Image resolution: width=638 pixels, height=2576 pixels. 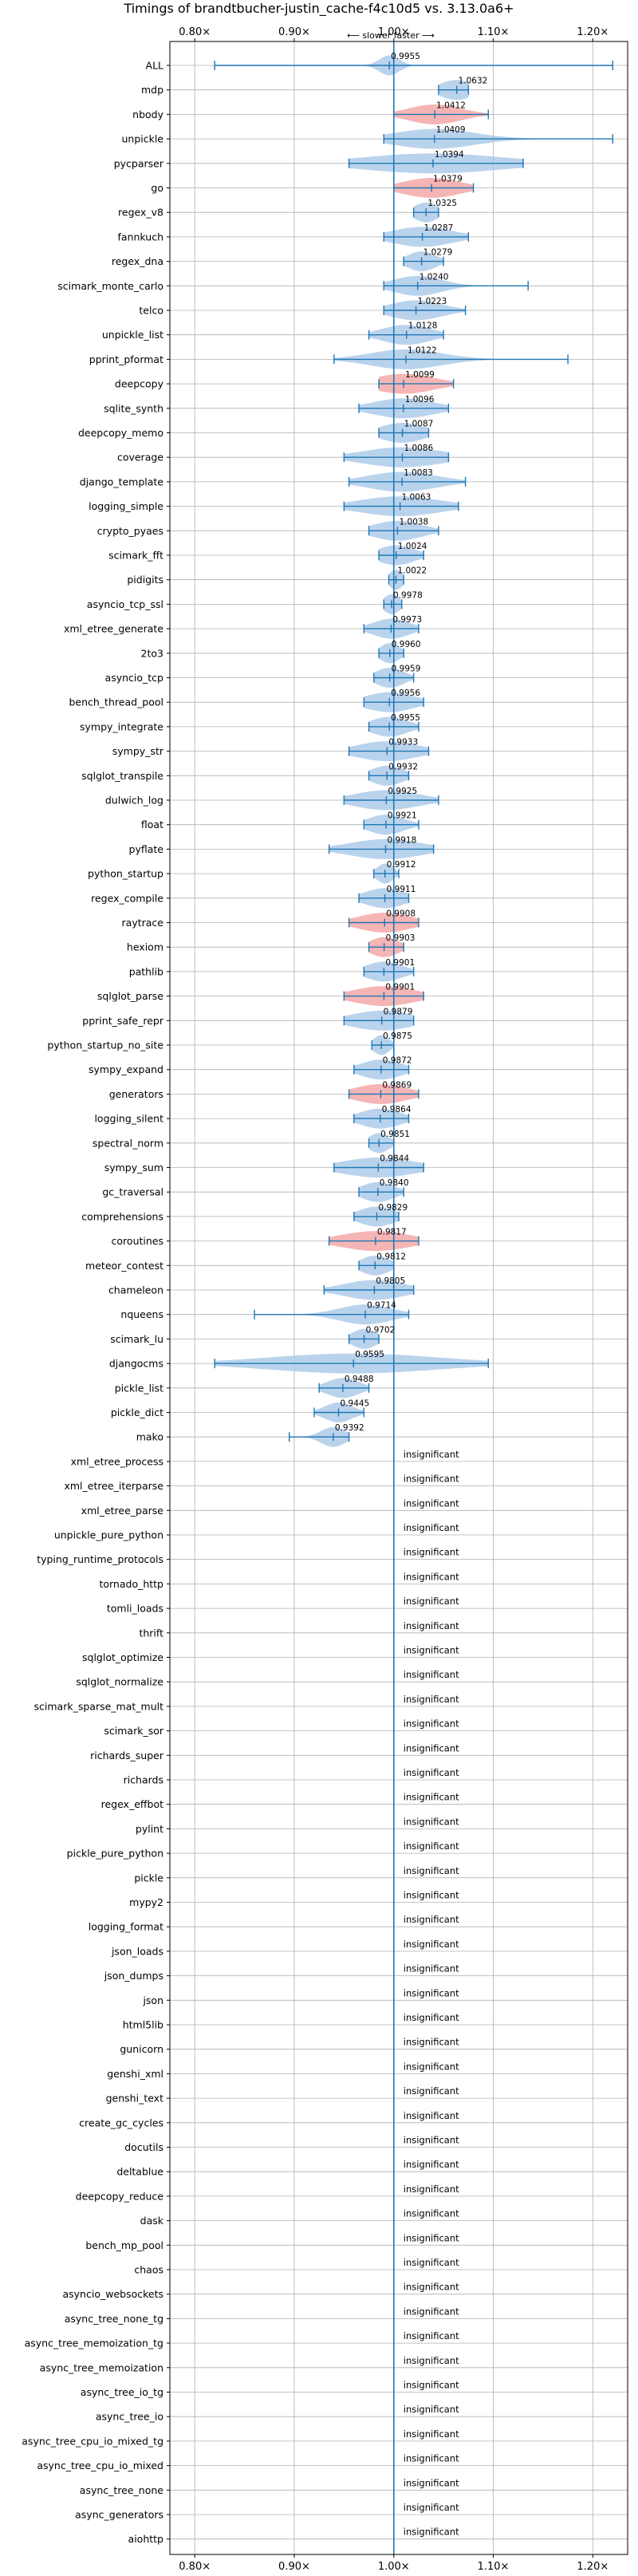 I want to click on benchmark-label: regex_compile, so click(x=127, y=898).